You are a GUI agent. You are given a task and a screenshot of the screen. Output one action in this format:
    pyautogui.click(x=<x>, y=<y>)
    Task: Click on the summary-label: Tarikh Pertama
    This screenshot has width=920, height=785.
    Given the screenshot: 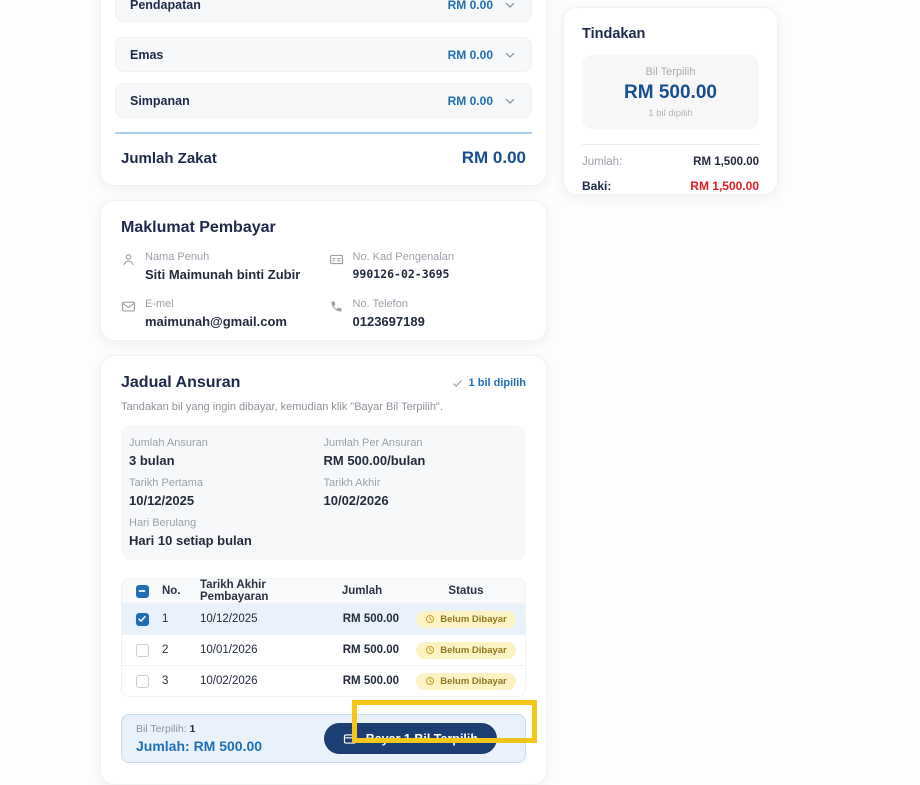 What is the action you would take?
    pyautogui.click(x=166, y=483)
    